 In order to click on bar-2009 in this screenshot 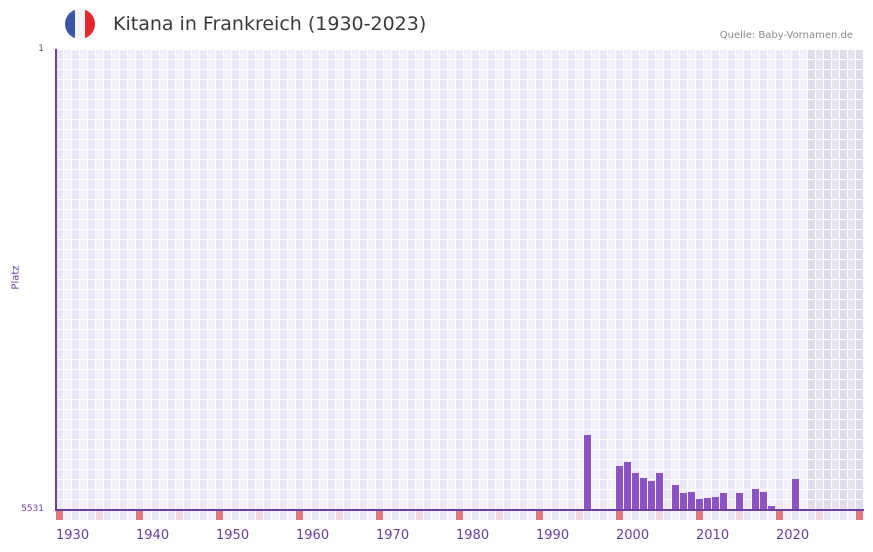, I will do `click(691, 501)`.